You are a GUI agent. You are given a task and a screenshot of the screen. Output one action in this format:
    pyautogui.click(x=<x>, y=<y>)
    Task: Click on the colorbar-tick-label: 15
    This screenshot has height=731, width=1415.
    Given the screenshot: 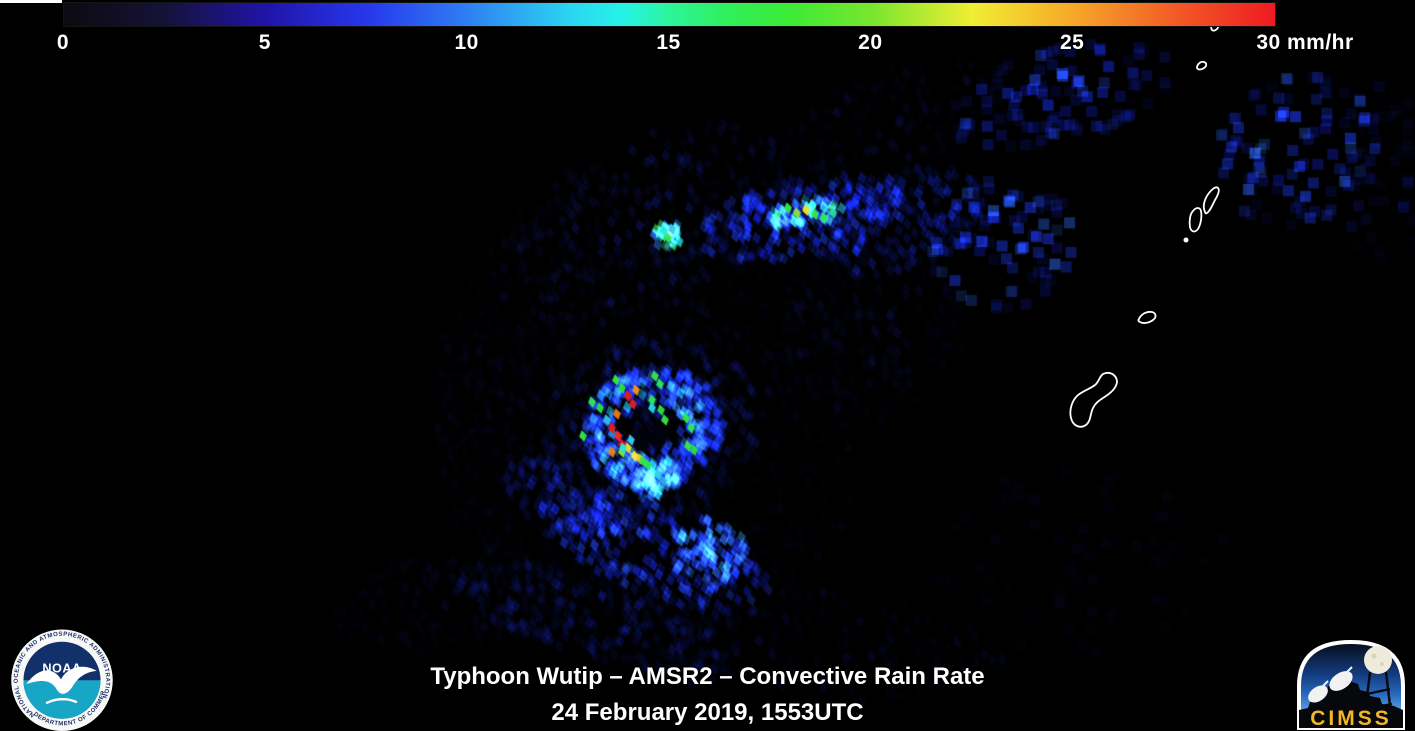 What is the action you would take?
    pyautogui.click(x=668, y=42)
    